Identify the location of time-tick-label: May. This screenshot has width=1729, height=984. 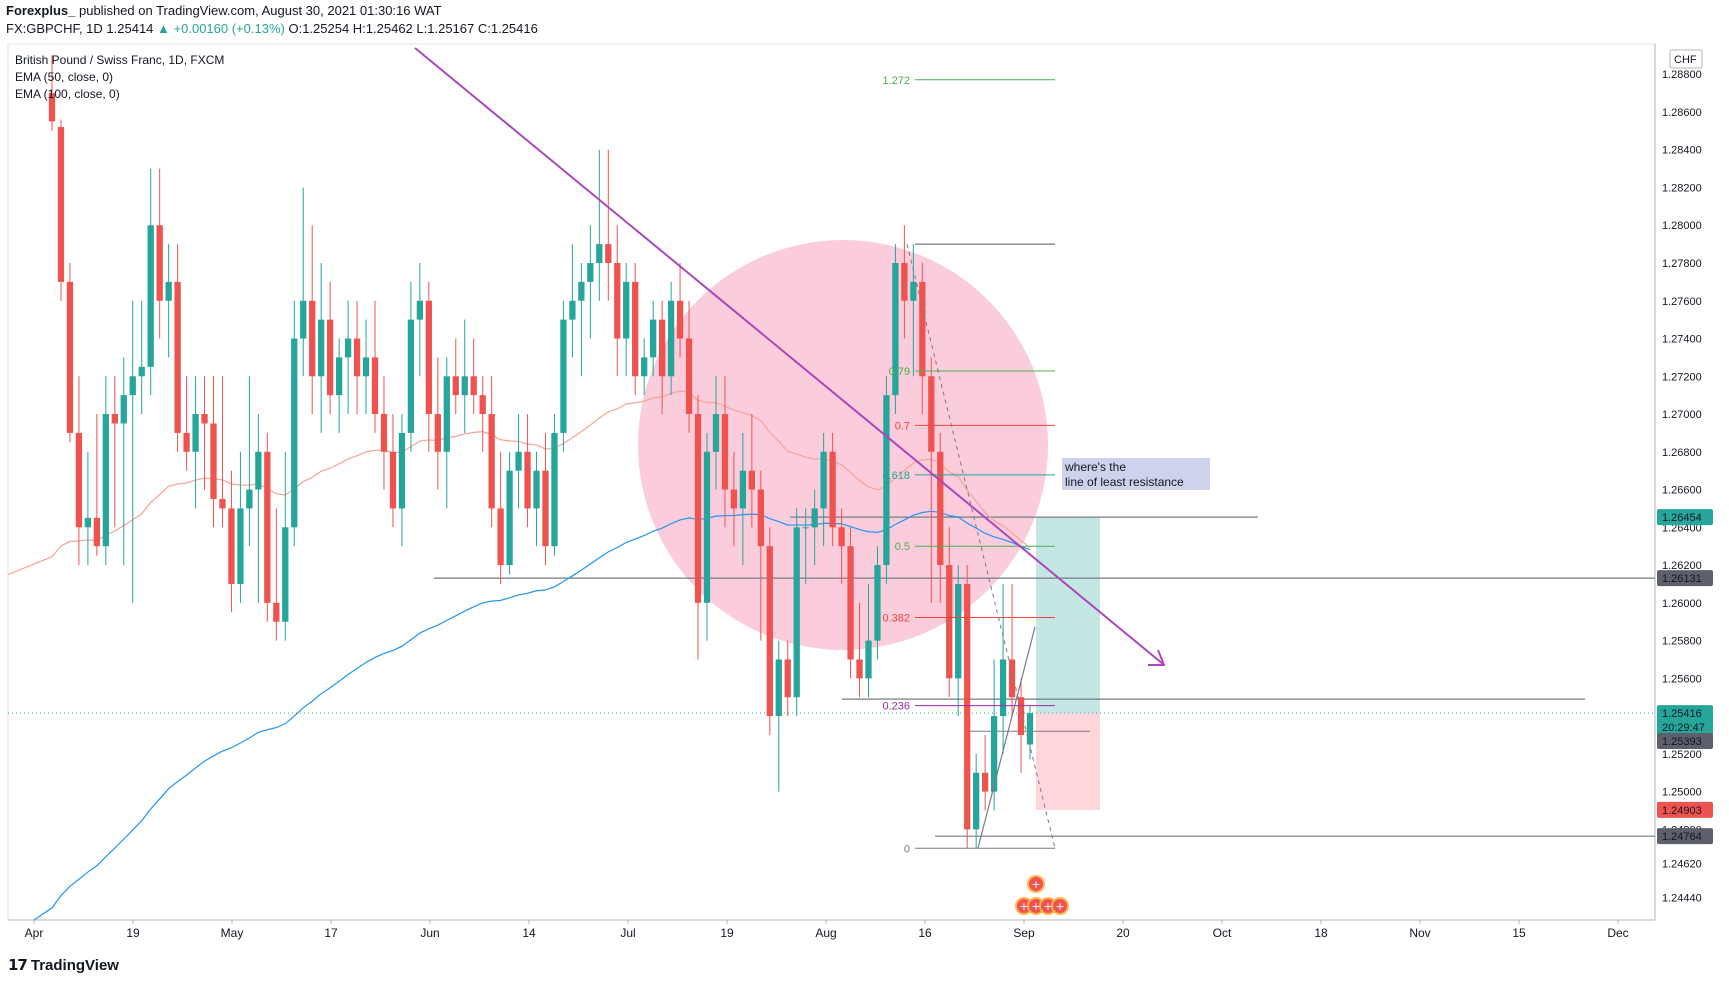
(232, 933).